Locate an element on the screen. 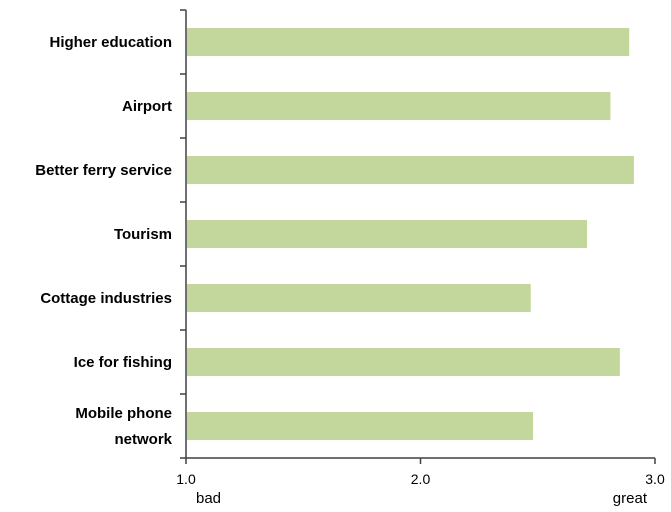 The height and width of the screenshot is (512, 671). category-label: Better ferry service is located at coordinates (103, 170).